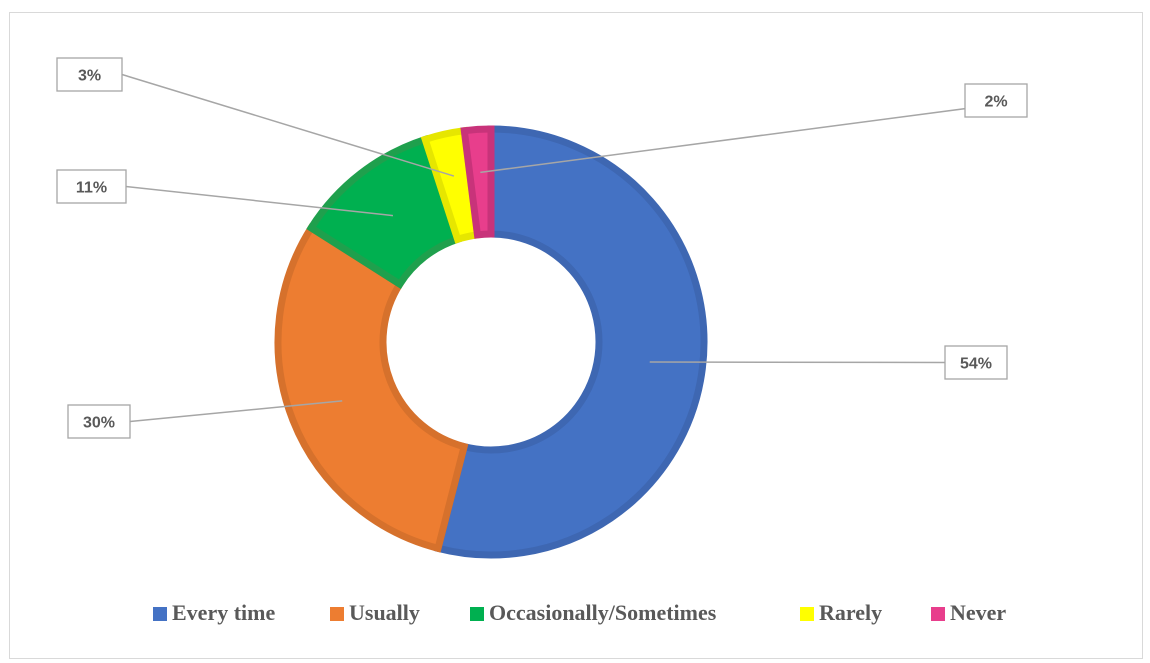 The height and width of the screenshot is (663, 1150). I want to click on leader-line-occasionally-sometimes, so click(259, 201).